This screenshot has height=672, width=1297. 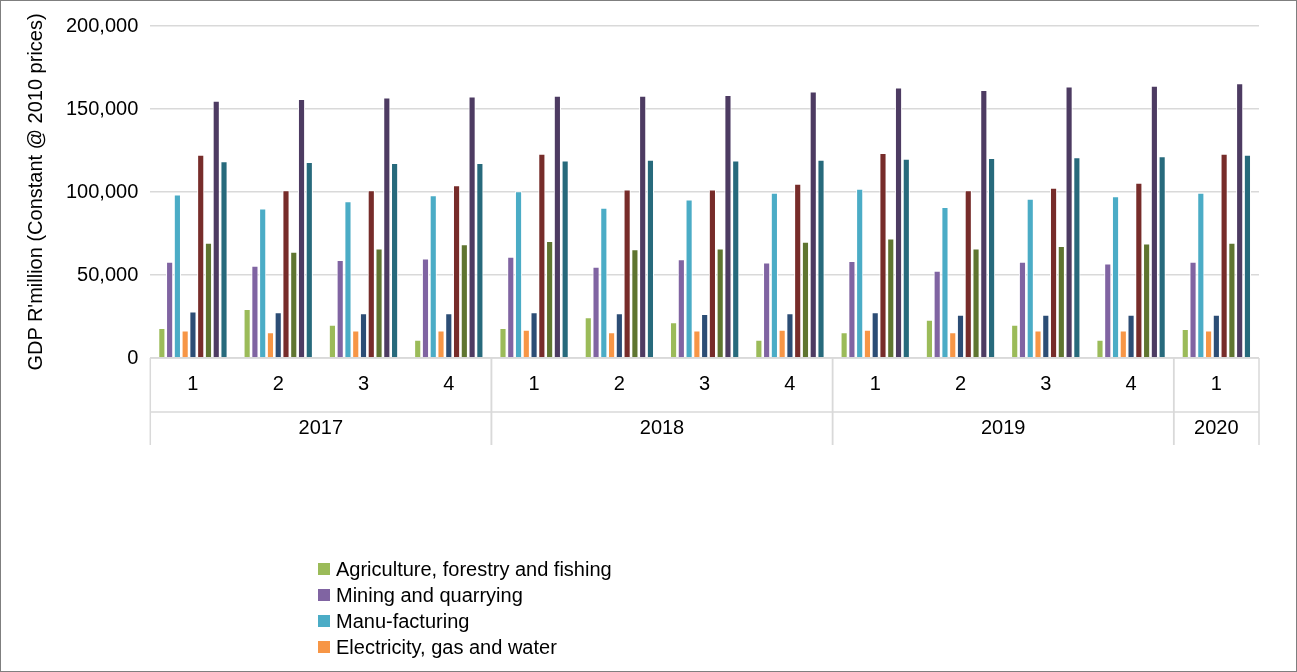 What do you see at coordinates (102, 190) in the screenshot?
I see `y-tick-label: 100,000` at bounding box center [102, 190].